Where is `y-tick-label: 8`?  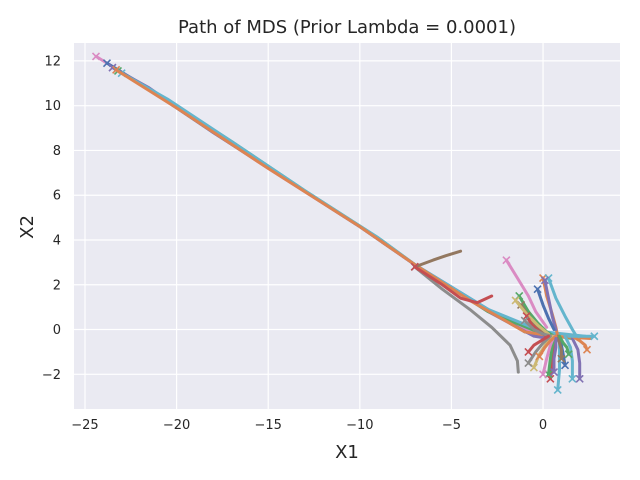 y-tick-label: 8 is located at coordinates (57, 151).